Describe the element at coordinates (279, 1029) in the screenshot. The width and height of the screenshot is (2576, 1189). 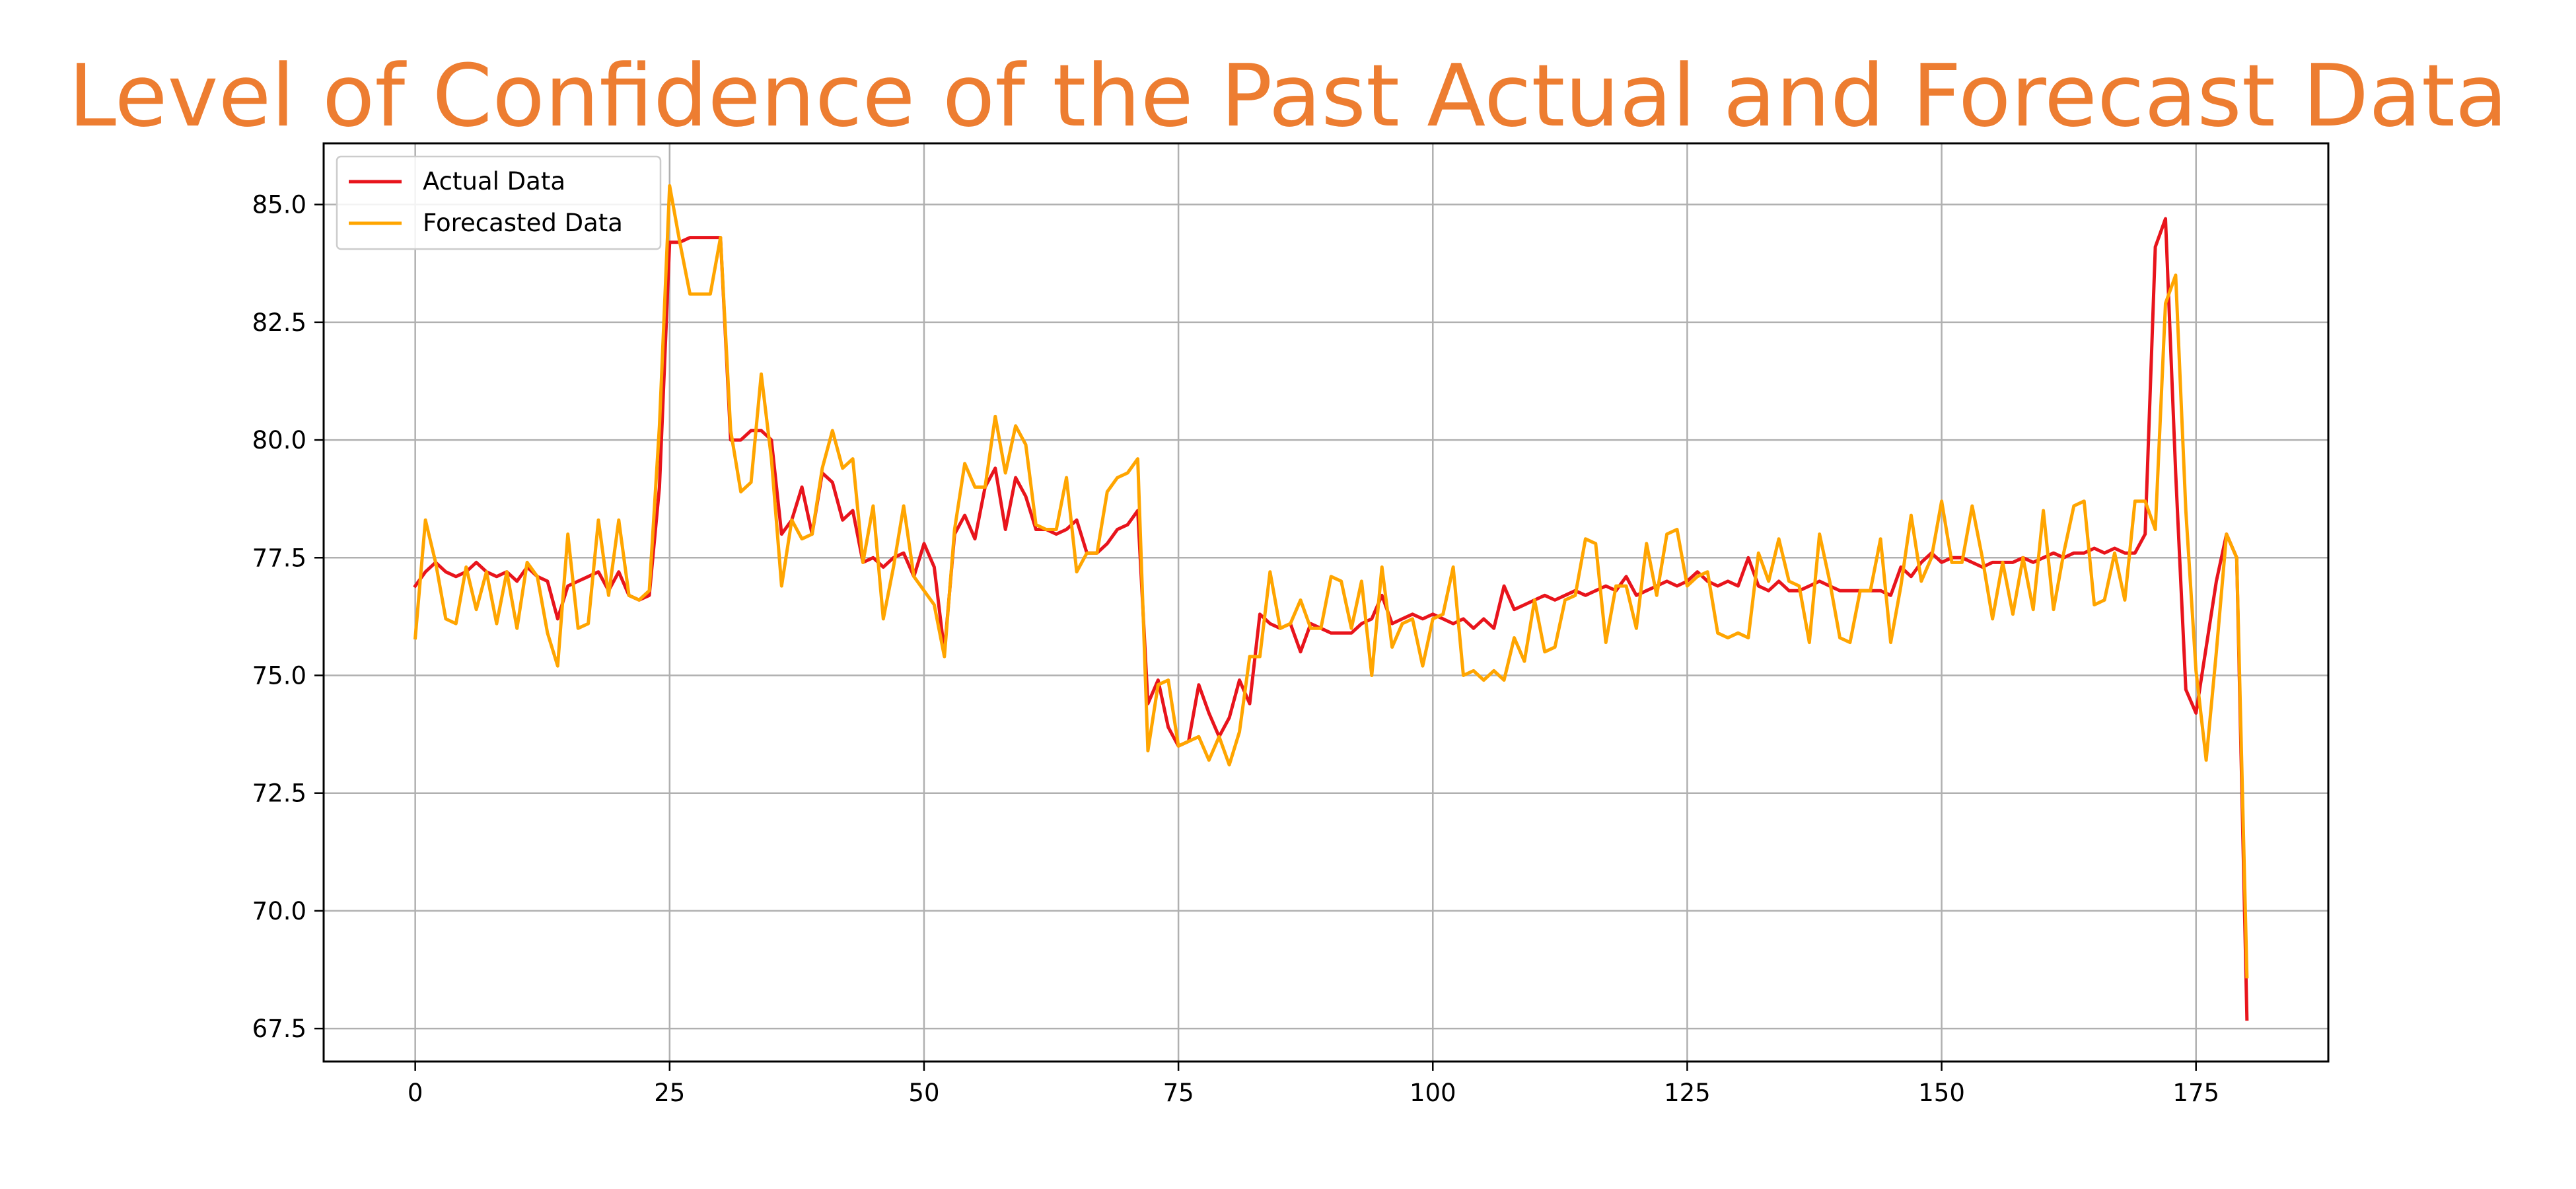
I see `y-tick-label: 67.5` at that location.